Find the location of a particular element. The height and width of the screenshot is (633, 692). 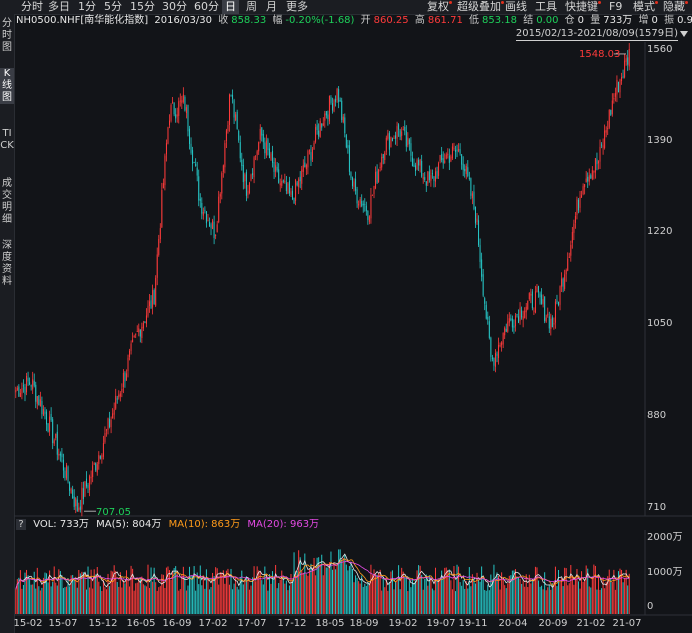

timeframe-tab-monthly: 月 is located at coordinates (271, 6).